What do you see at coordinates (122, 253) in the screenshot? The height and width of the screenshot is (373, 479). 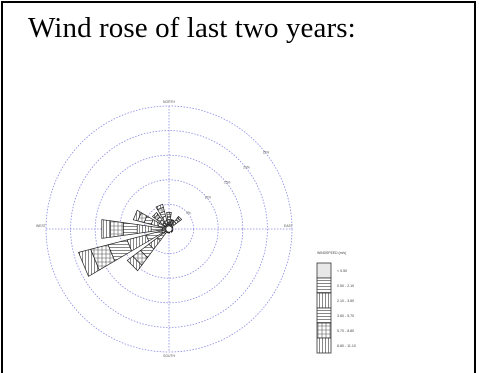 I see `petal-WSW` at bounding box center [122, 253].